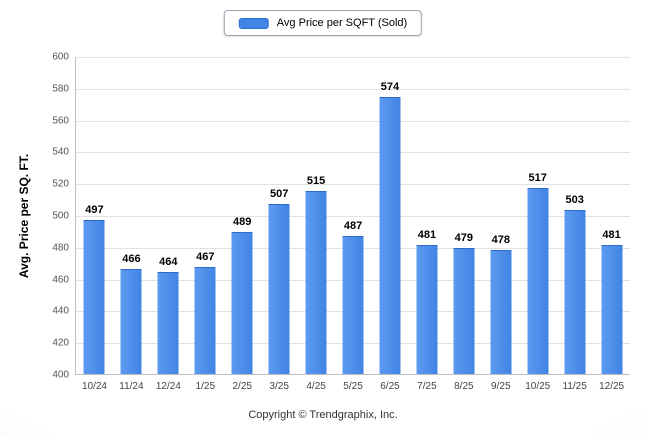 Image resolution: width=646 pixels, height=434 pixels. Describe the element at coordinates (60, 184) in the screenshot. I see `y-tick-label: 520` at that location.